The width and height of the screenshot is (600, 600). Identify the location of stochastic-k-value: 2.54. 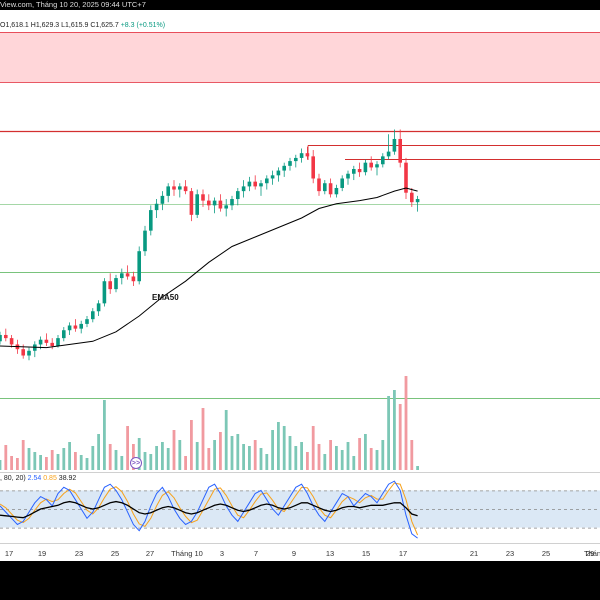
(34, 478).